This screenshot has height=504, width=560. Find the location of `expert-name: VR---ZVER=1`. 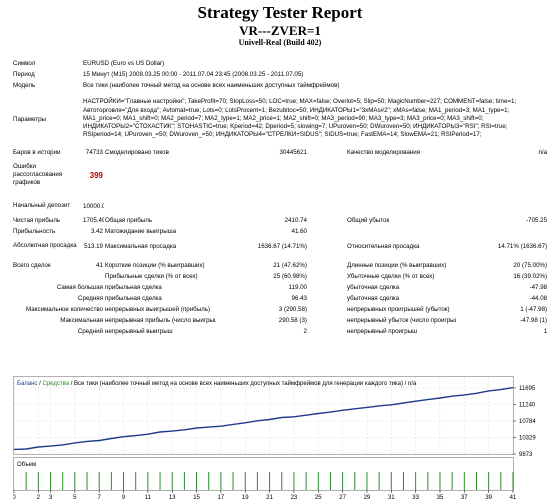

expert-name: VR---ZVER=1 is located at coordinates (280, 30).